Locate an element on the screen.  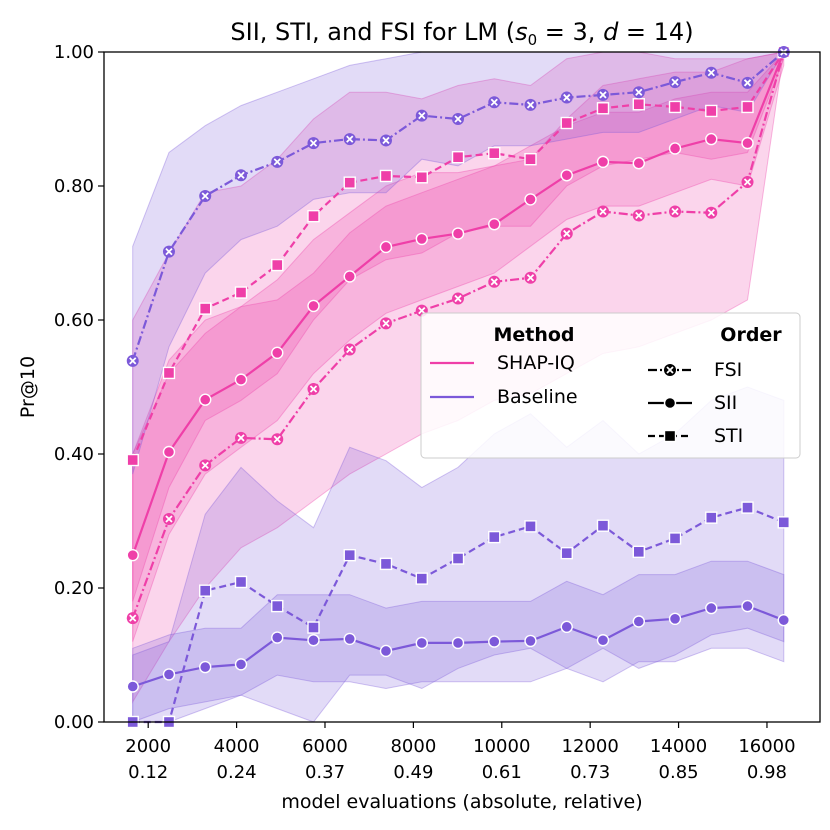
x-tick-label-relative: 0.37 is located at coordinates (325, 772).